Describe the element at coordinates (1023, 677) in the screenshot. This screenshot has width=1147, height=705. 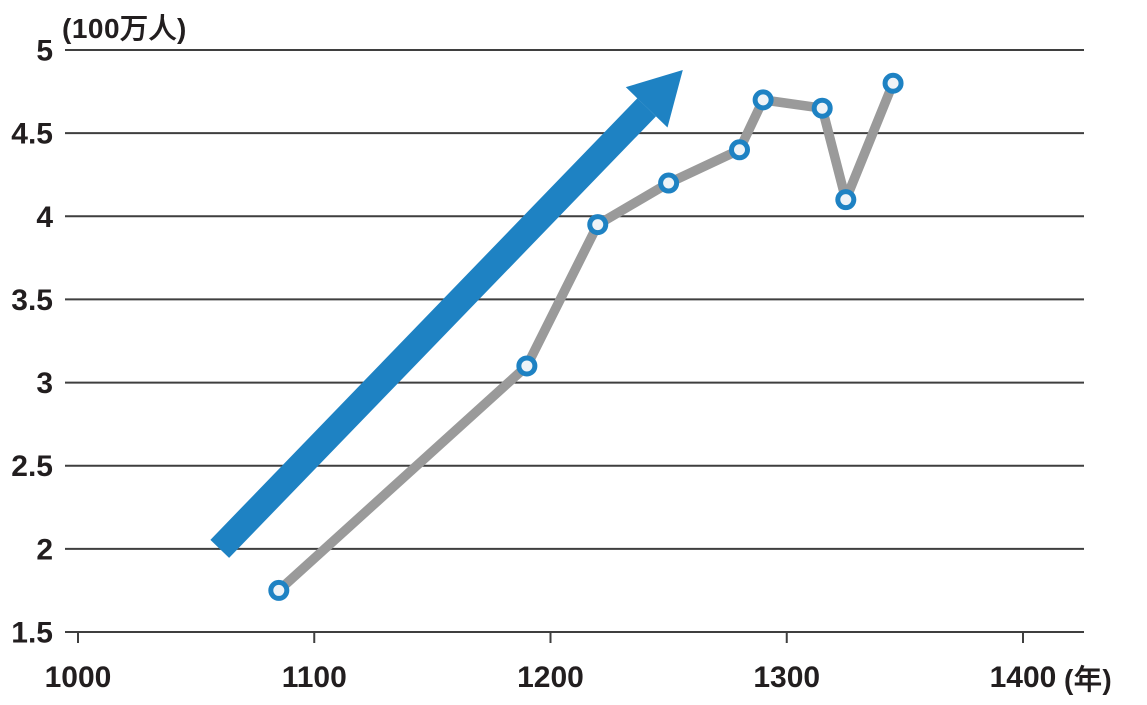
I see `x-tick-label: 1400` at that location.